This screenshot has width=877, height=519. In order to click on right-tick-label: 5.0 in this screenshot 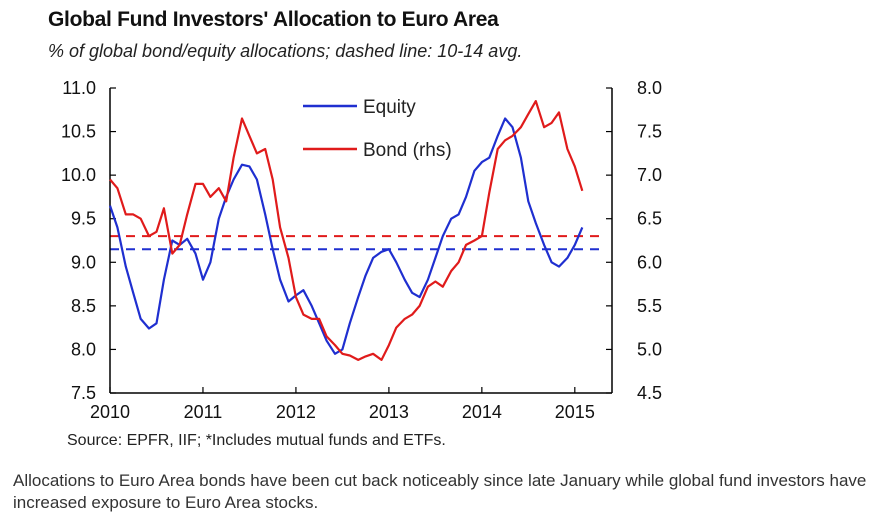, I will do `click(649, 349)`.